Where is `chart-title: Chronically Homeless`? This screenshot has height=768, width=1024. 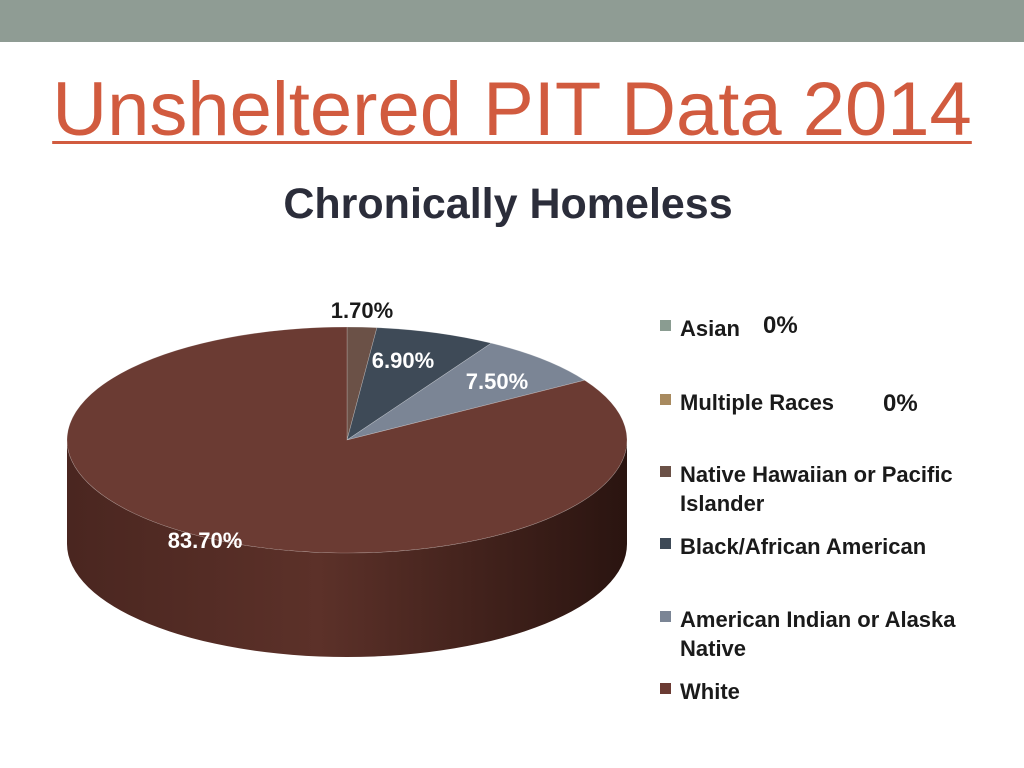
chart-title: Chronically Homeless is located at coordinates (508, 204).